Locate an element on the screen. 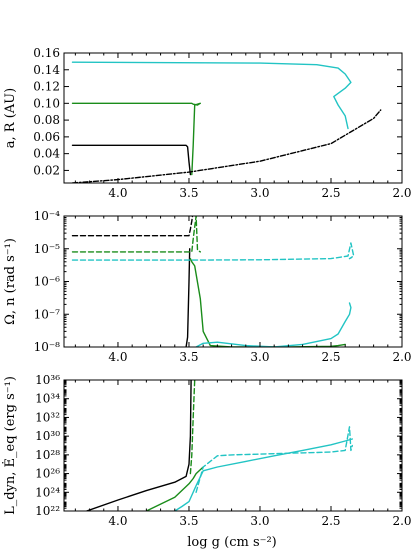 This screenshot has height=554, width=415. y-axis-label: L_dyn, Ė_eq (erg s⁻¹) is located at coordinates (9, 445).